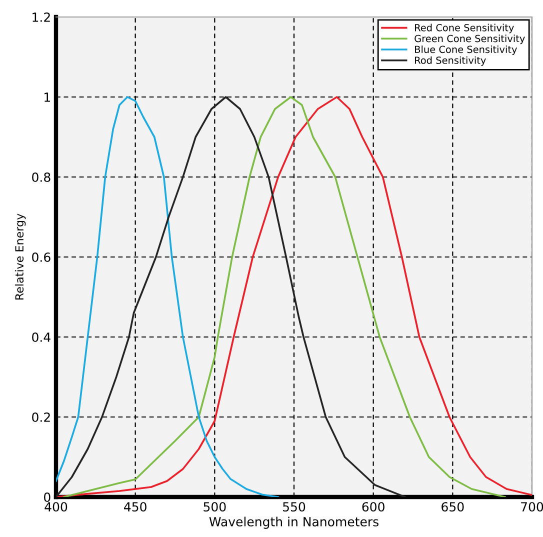  What do you see at coordinates (293, 522) in the screenshot?
I see `x-axis-title: Wavelength in Nanometers` at bounding box center [293, 522].